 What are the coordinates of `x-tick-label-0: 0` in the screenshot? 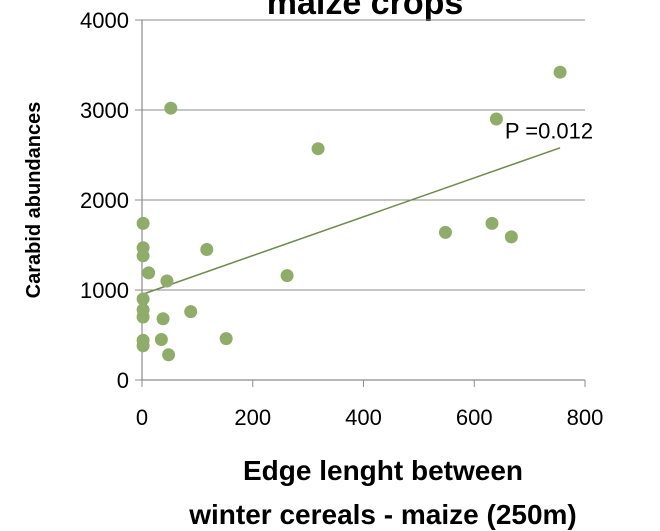 It's located at (142, 417).